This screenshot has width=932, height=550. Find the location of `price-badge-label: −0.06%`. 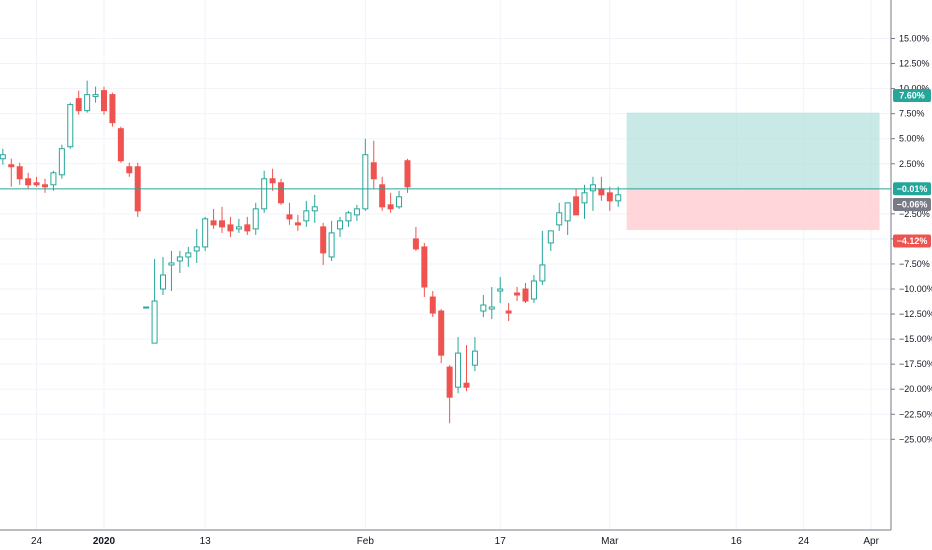

price-badge-label: −0.06% is located at coordinates (912, 205).